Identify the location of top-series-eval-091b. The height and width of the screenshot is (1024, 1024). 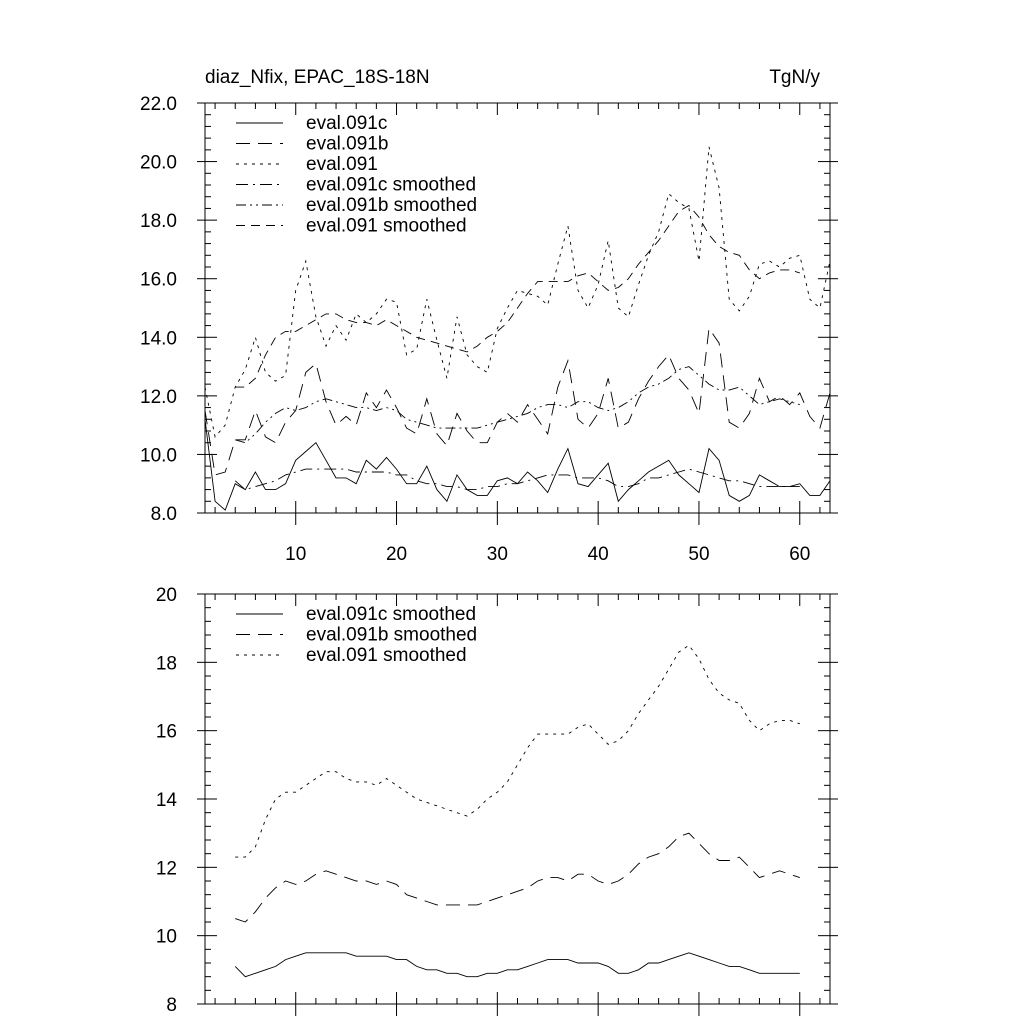
(517, 401).